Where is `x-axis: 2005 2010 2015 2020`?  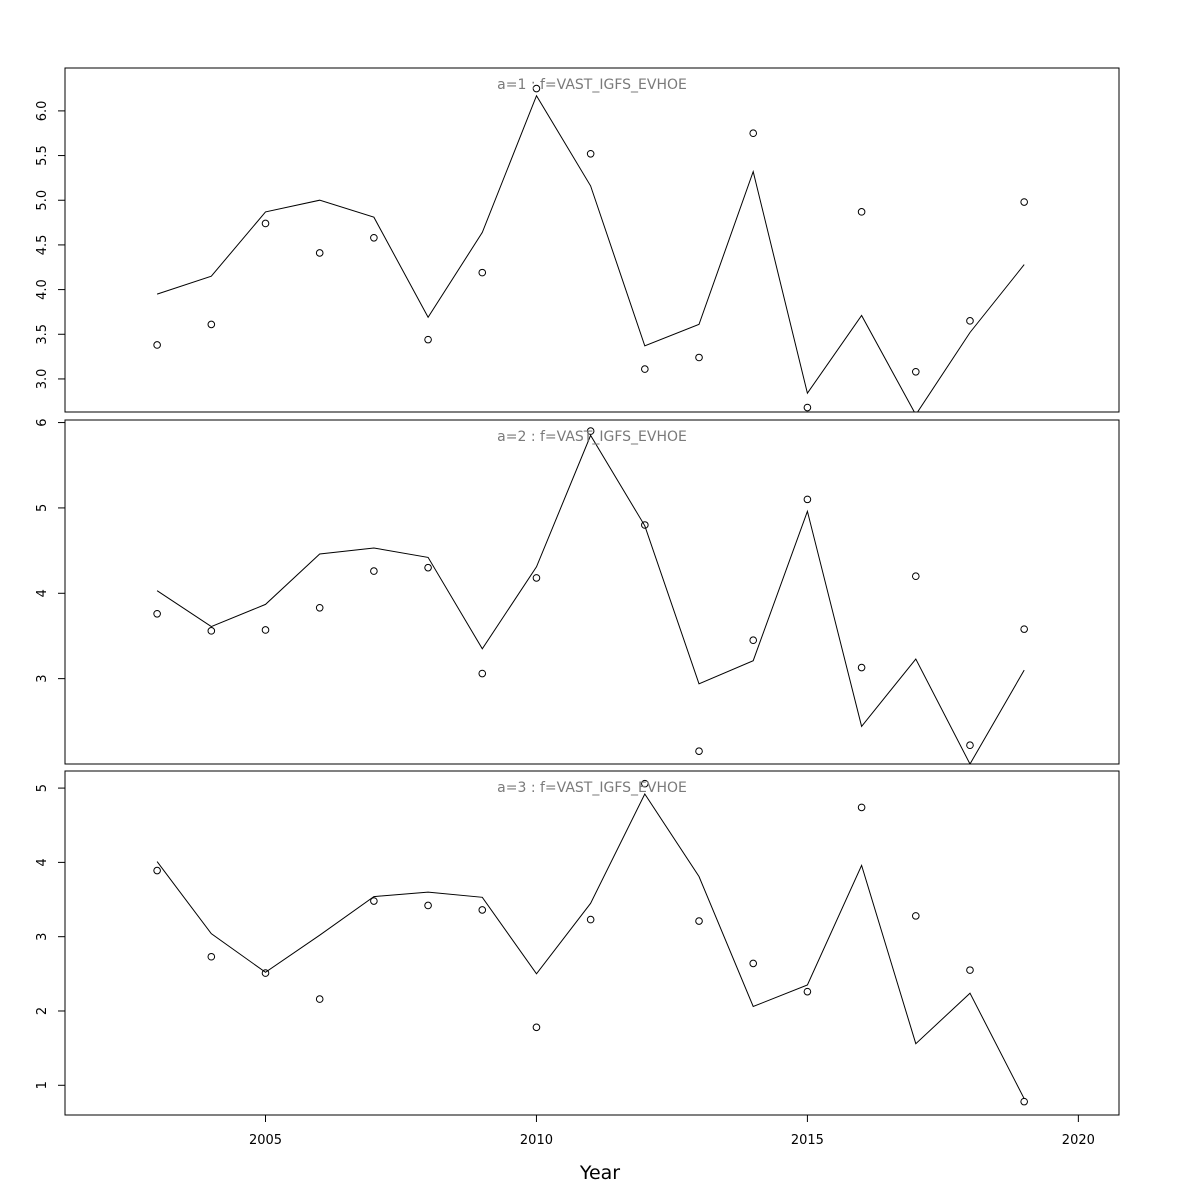
x-axis: 2005 2010 2015 2020 is located at coordinates (672, 1131).